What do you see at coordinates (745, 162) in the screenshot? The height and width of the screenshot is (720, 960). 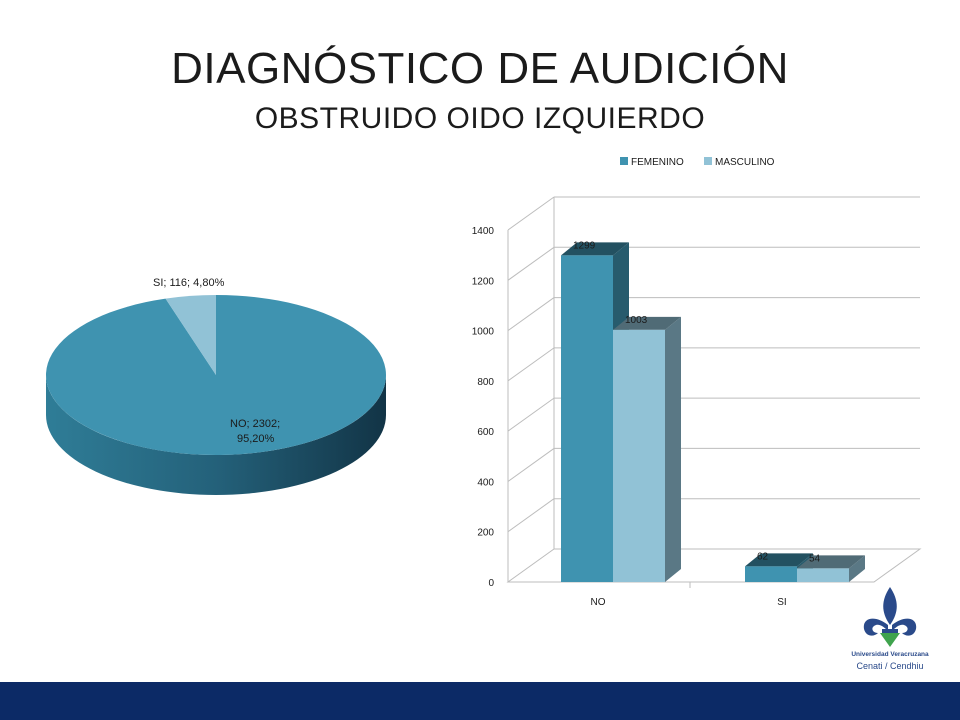 I see `legend-label-masculino: MASCULINO` at bounding box center [745, 162].